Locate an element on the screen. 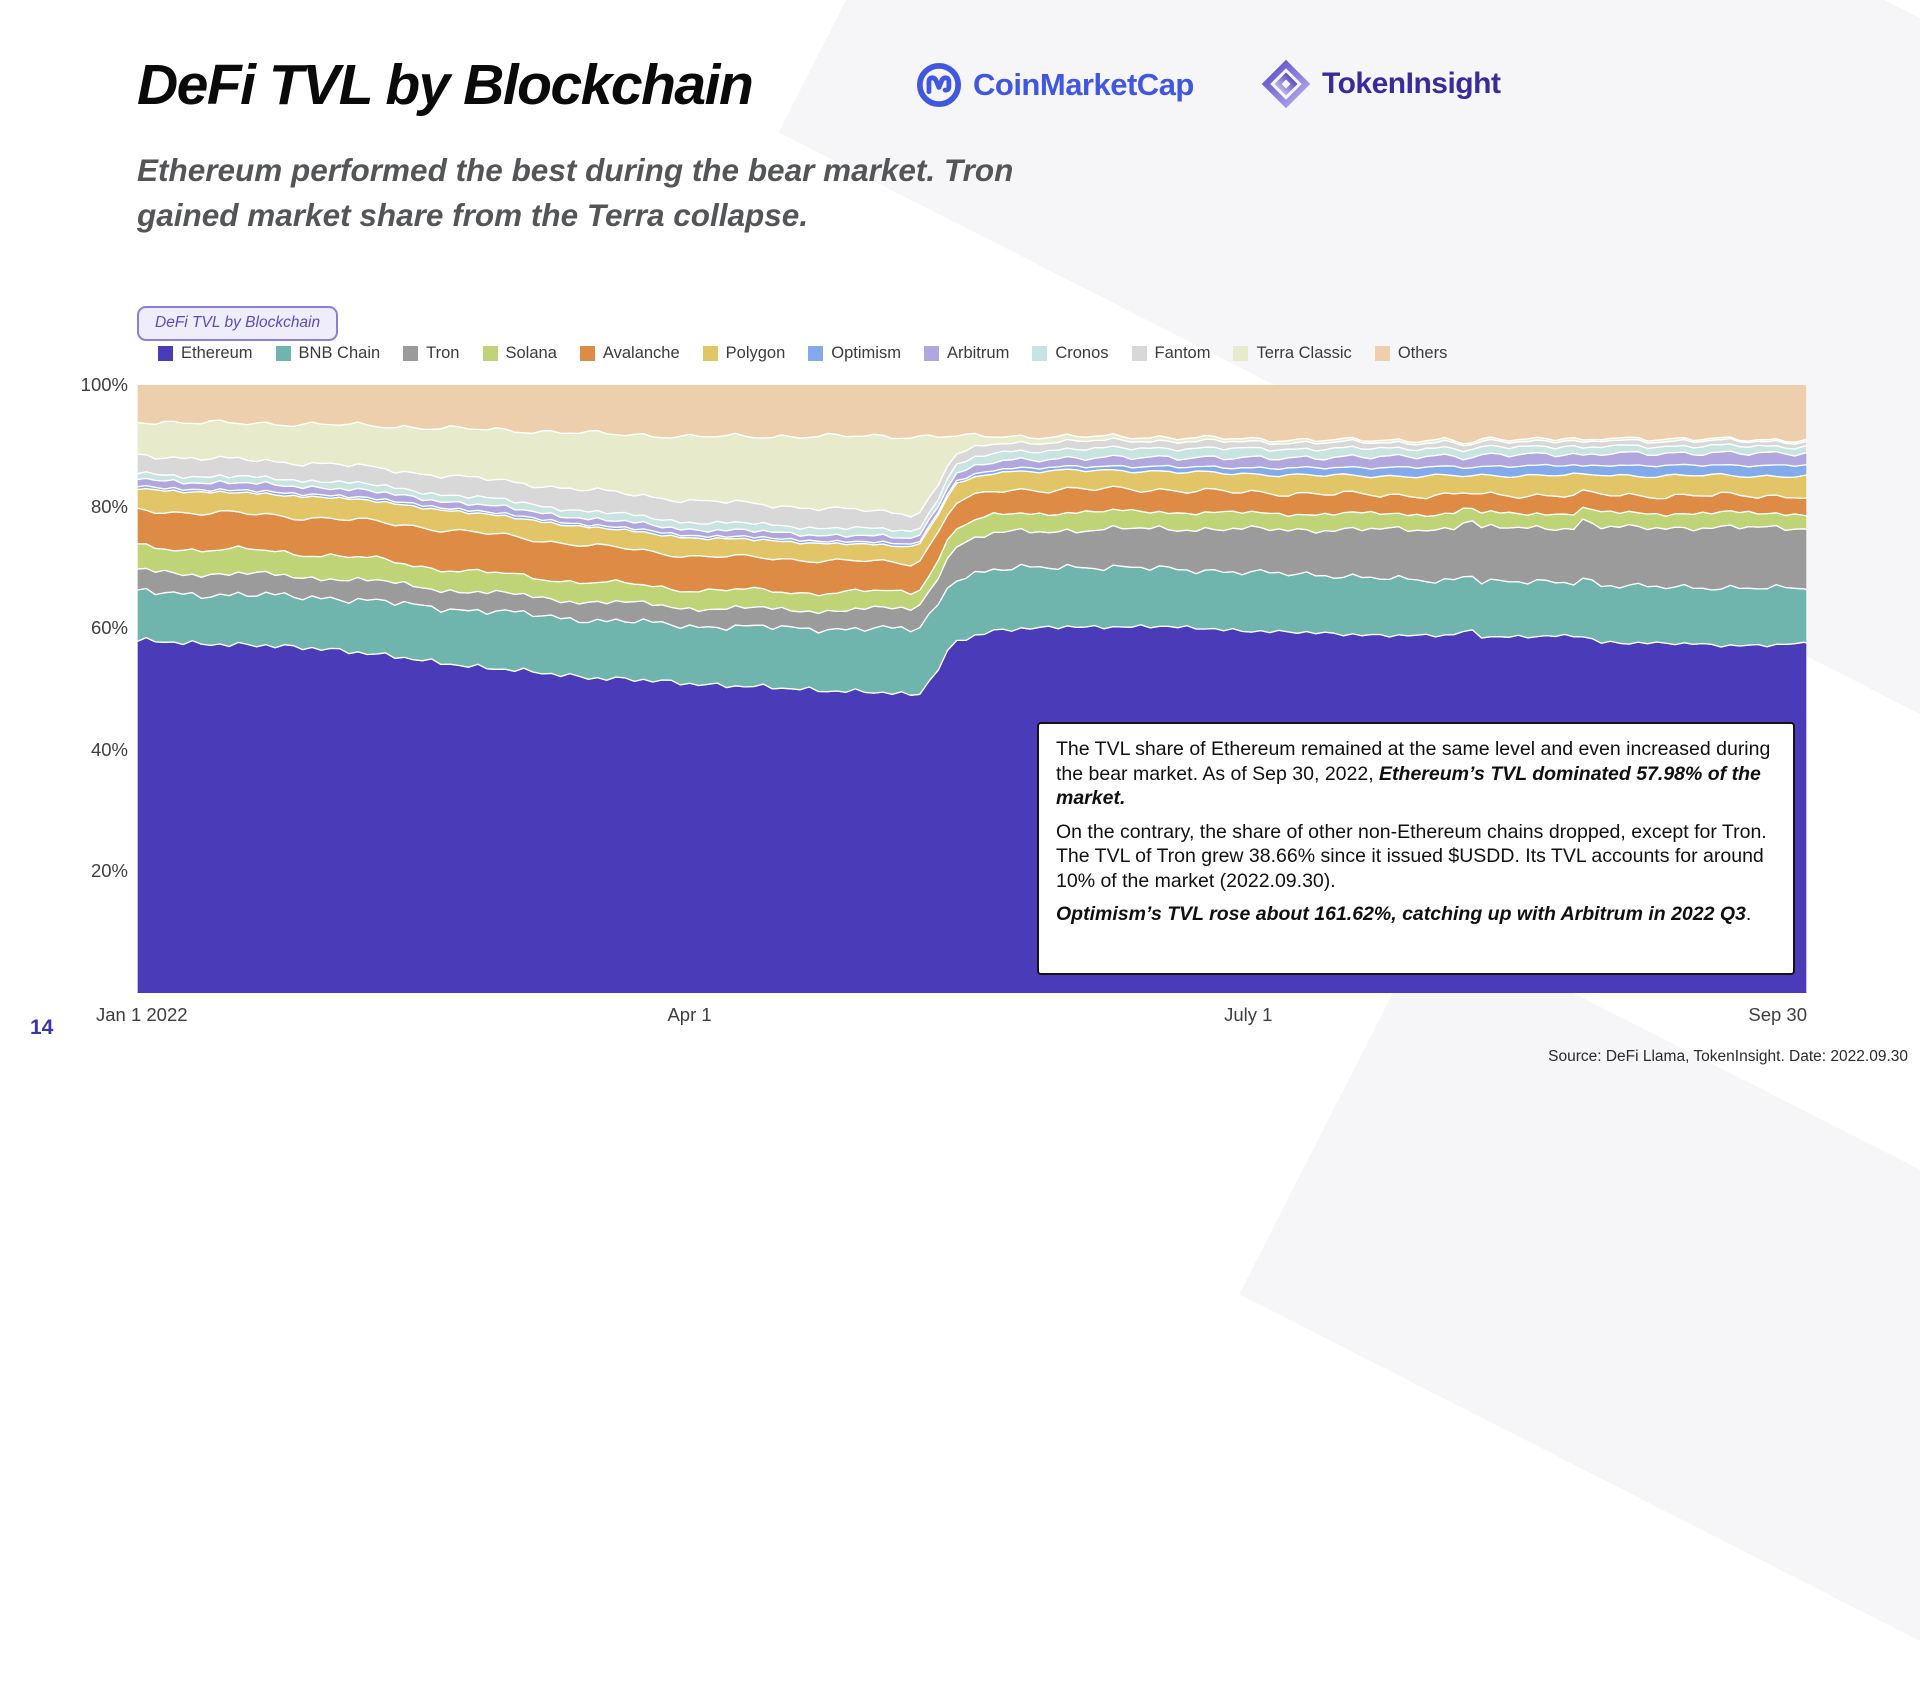 The width and height of the screenshot is (1920, 1703). legend-item: Optimism is located at coordinates (854, 353).